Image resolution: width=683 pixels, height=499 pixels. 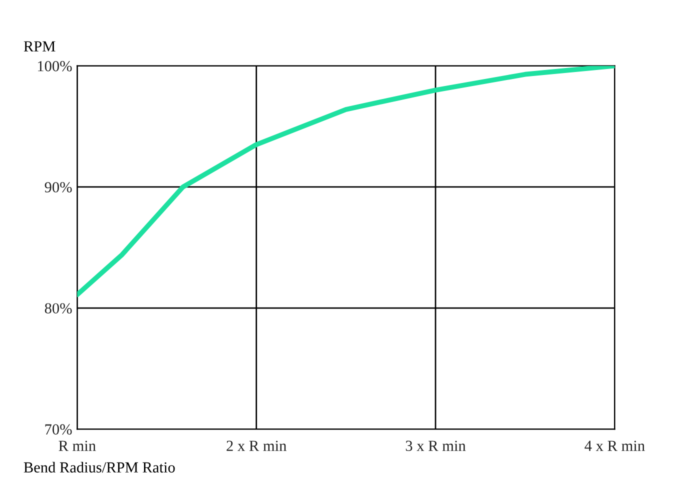 What do you see at coordinates (436, 446) in the screenshot?
I see `x-tick-label: 3 x R min` at bounding box center [436, 446].